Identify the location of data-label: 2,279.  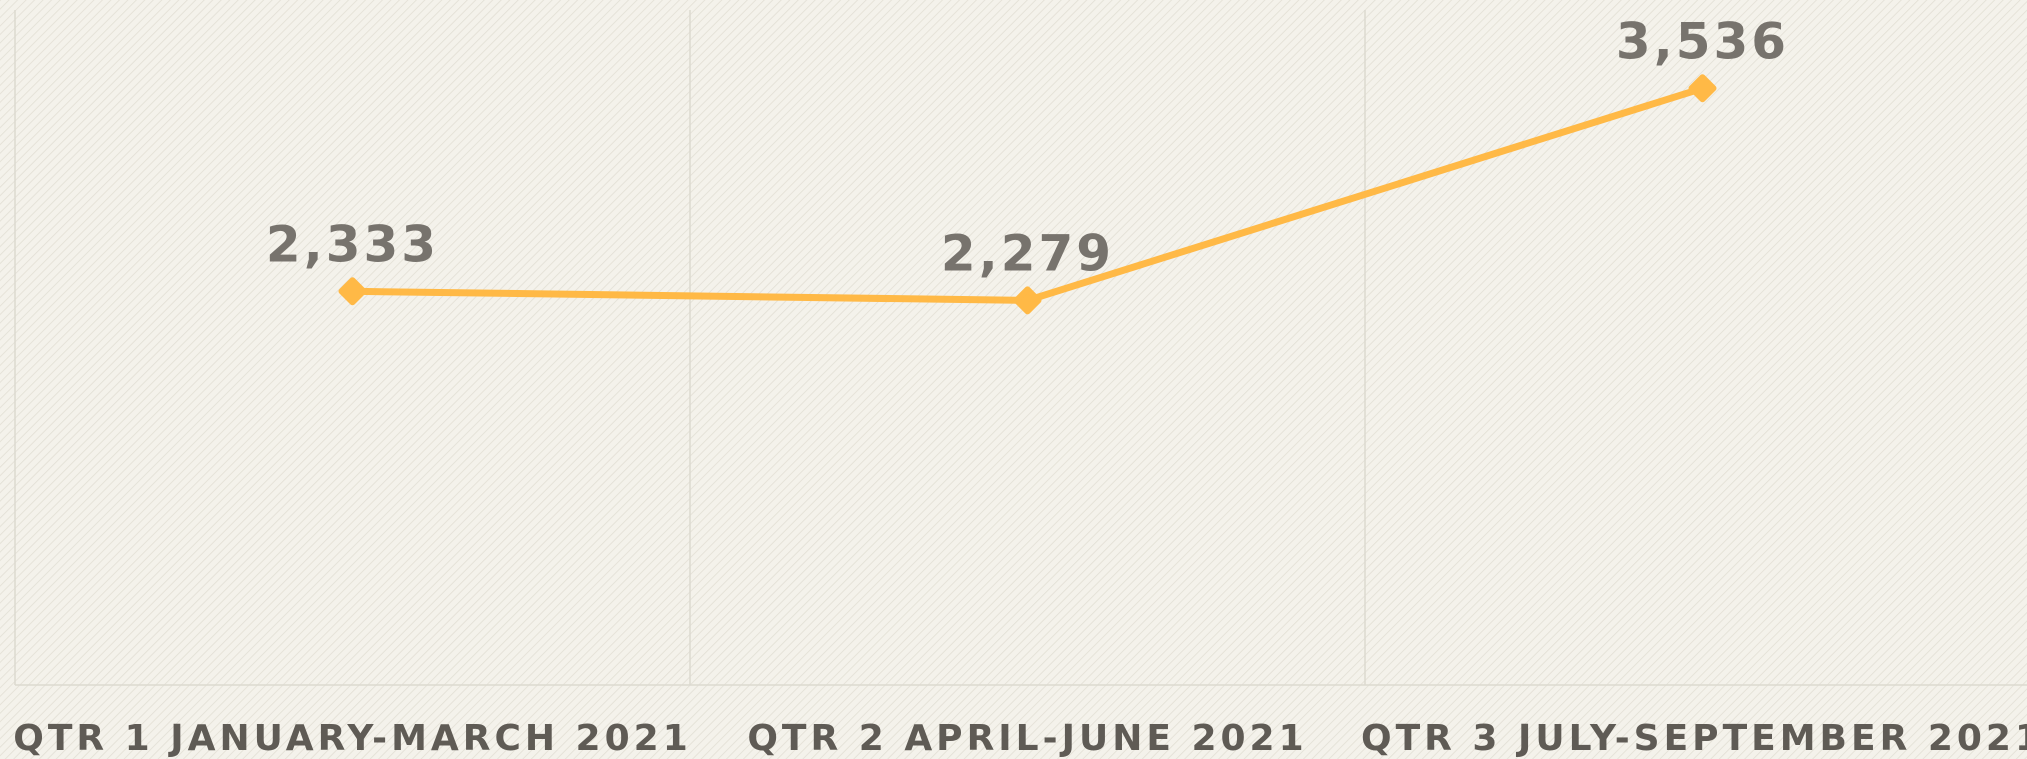
(1027, 253).